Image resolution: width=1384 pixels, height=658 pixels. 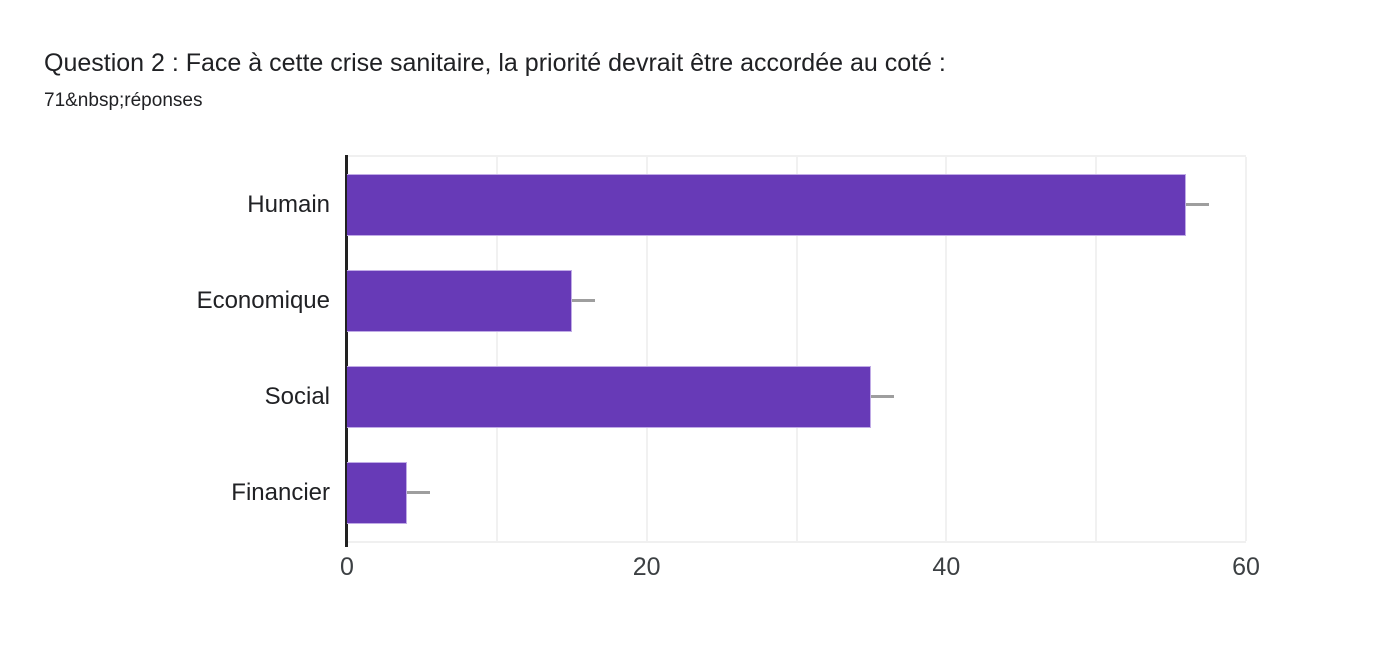 I want to click on category-label-economique: Economique, so click(x=263, y=300).